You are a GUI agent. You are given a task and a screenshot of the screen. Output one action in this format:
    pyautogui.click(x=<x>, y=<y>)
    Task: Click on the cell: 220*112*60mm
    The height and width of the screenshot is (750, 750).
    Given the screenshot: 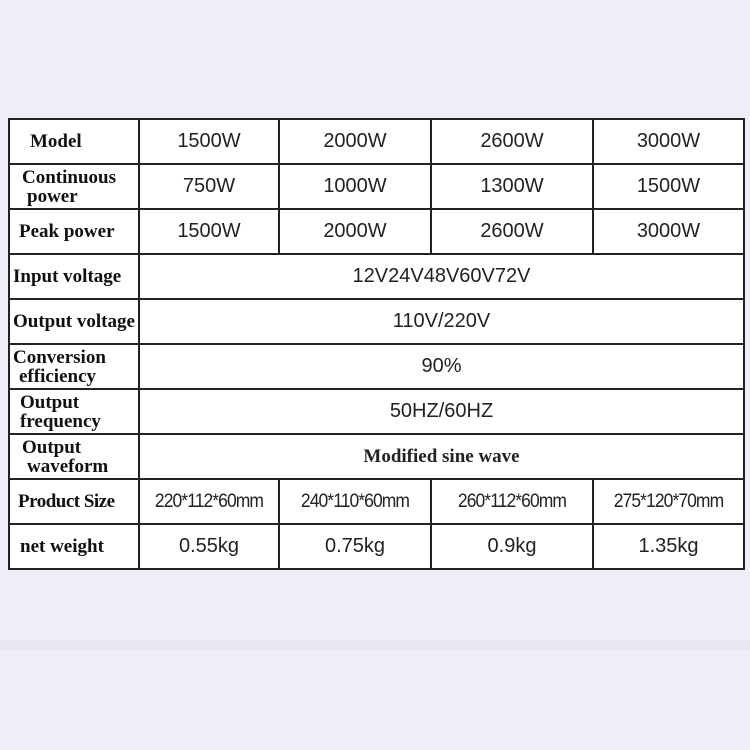 What is the action you would take?
    pyautogui.click(x=209, y=501)
    